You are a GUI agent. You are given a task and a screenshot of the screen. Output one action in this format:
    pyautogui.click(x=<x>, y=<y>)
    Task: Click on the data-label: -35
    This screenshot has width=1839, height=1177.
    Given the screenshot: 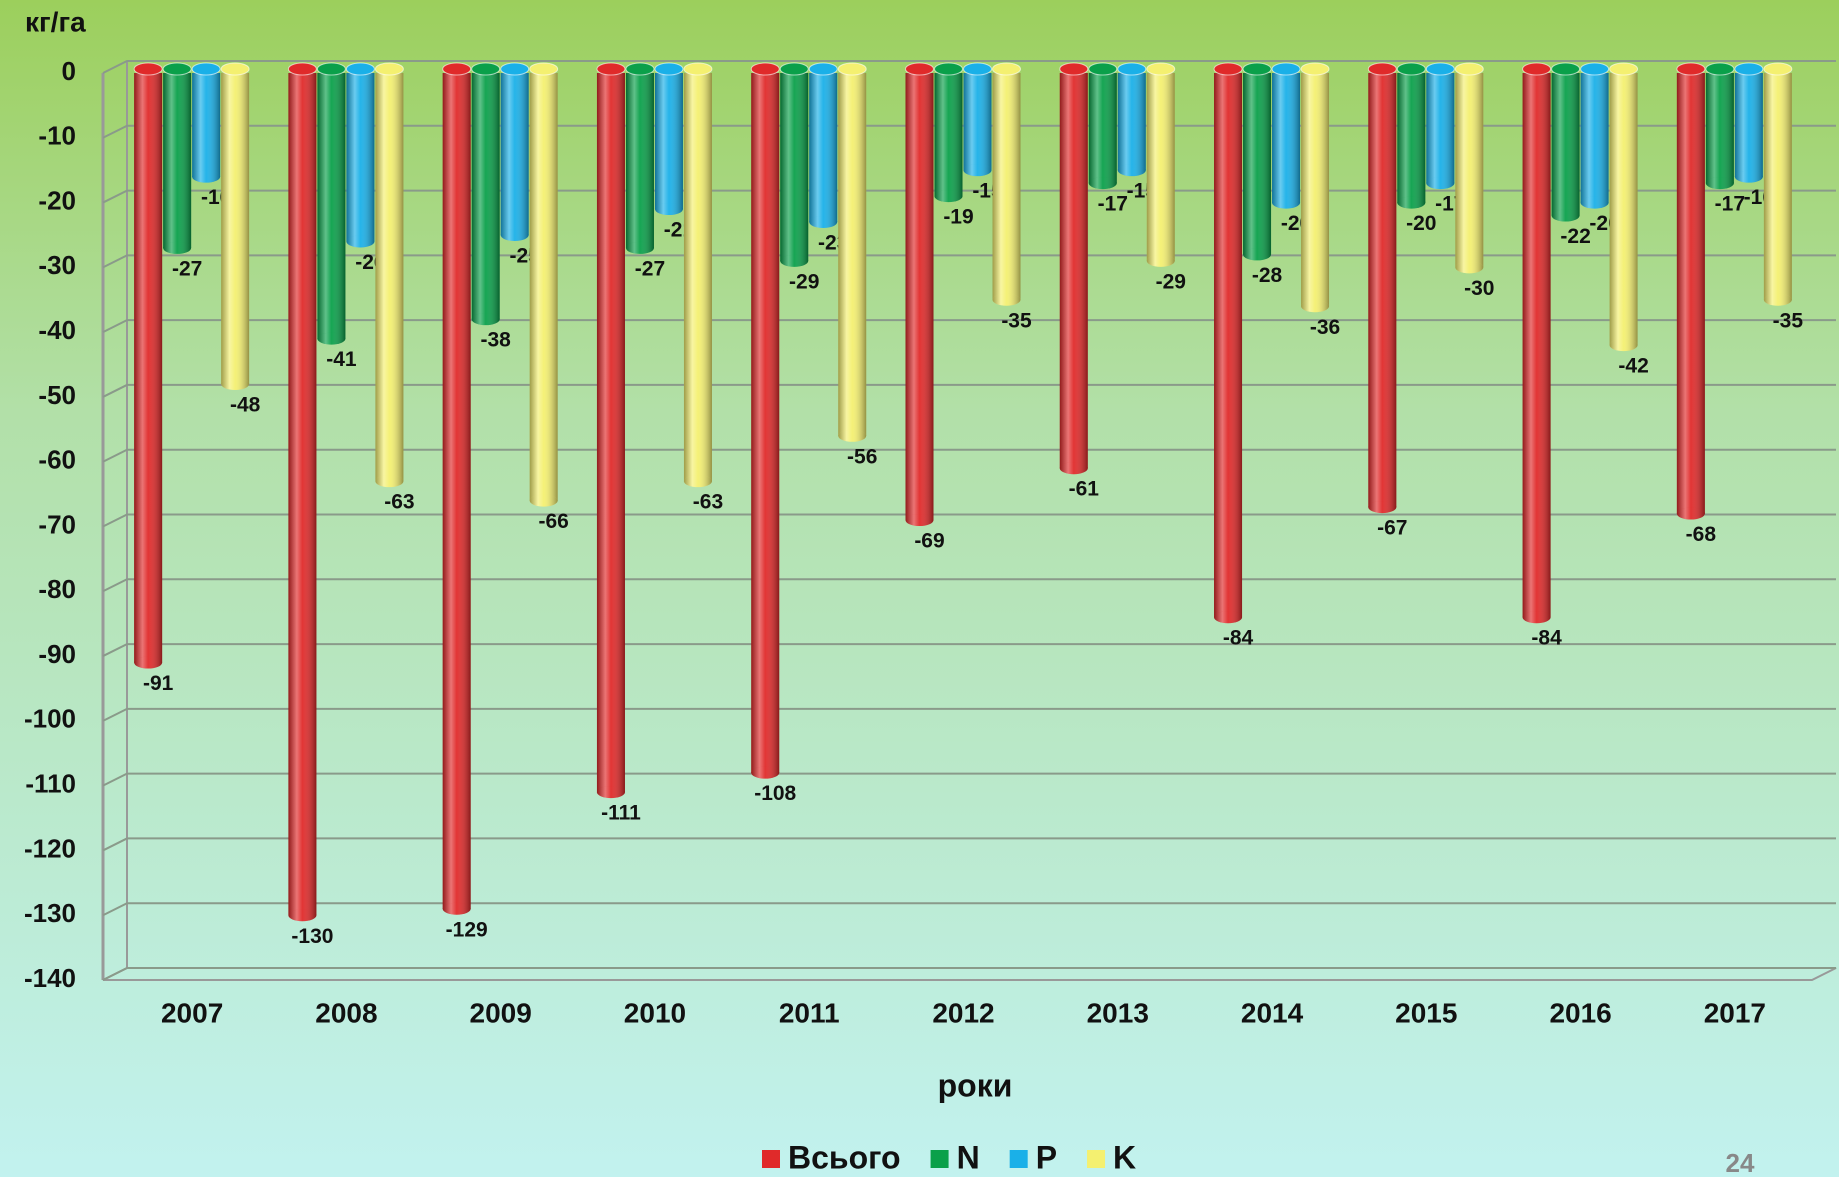 What is the action you would take?
    pyautogui.click(x=1788, y=320)
    